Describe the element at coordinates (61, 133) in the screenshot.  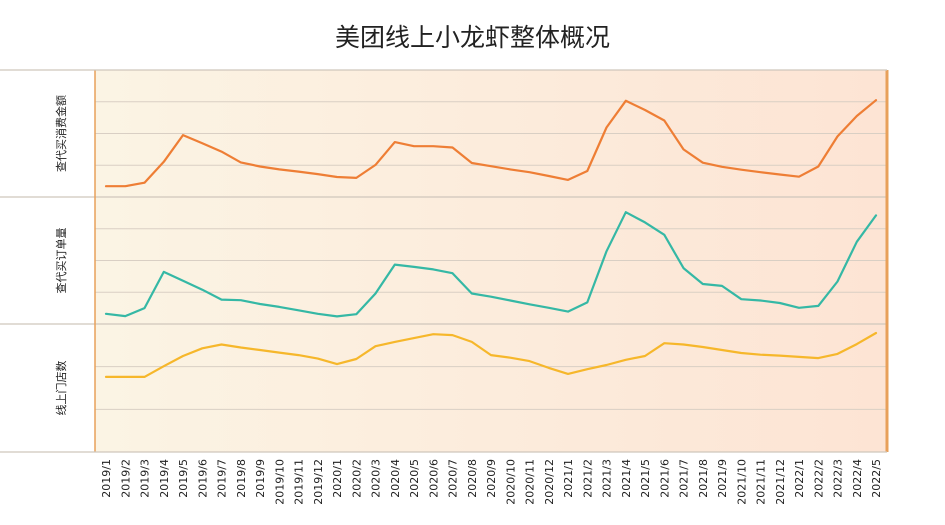
I see `panel-label: 查代买消费金额` at that location.